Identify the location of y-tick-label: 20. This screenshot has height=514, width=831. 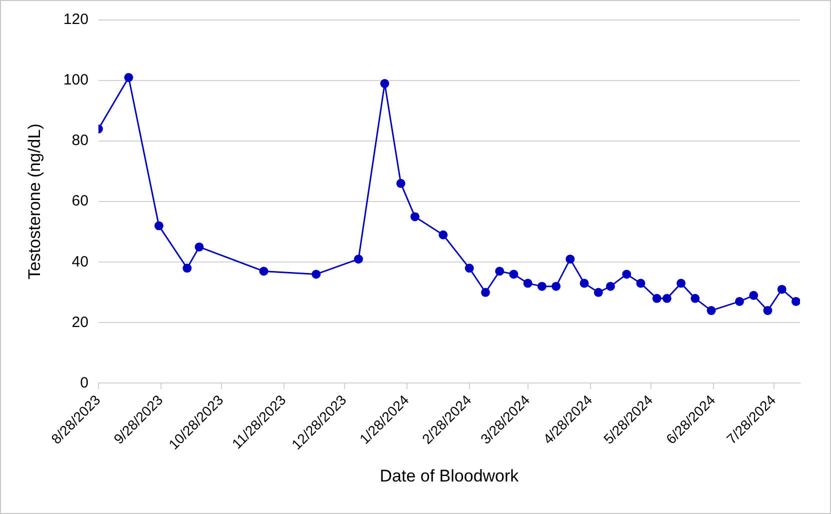
(80, 322).